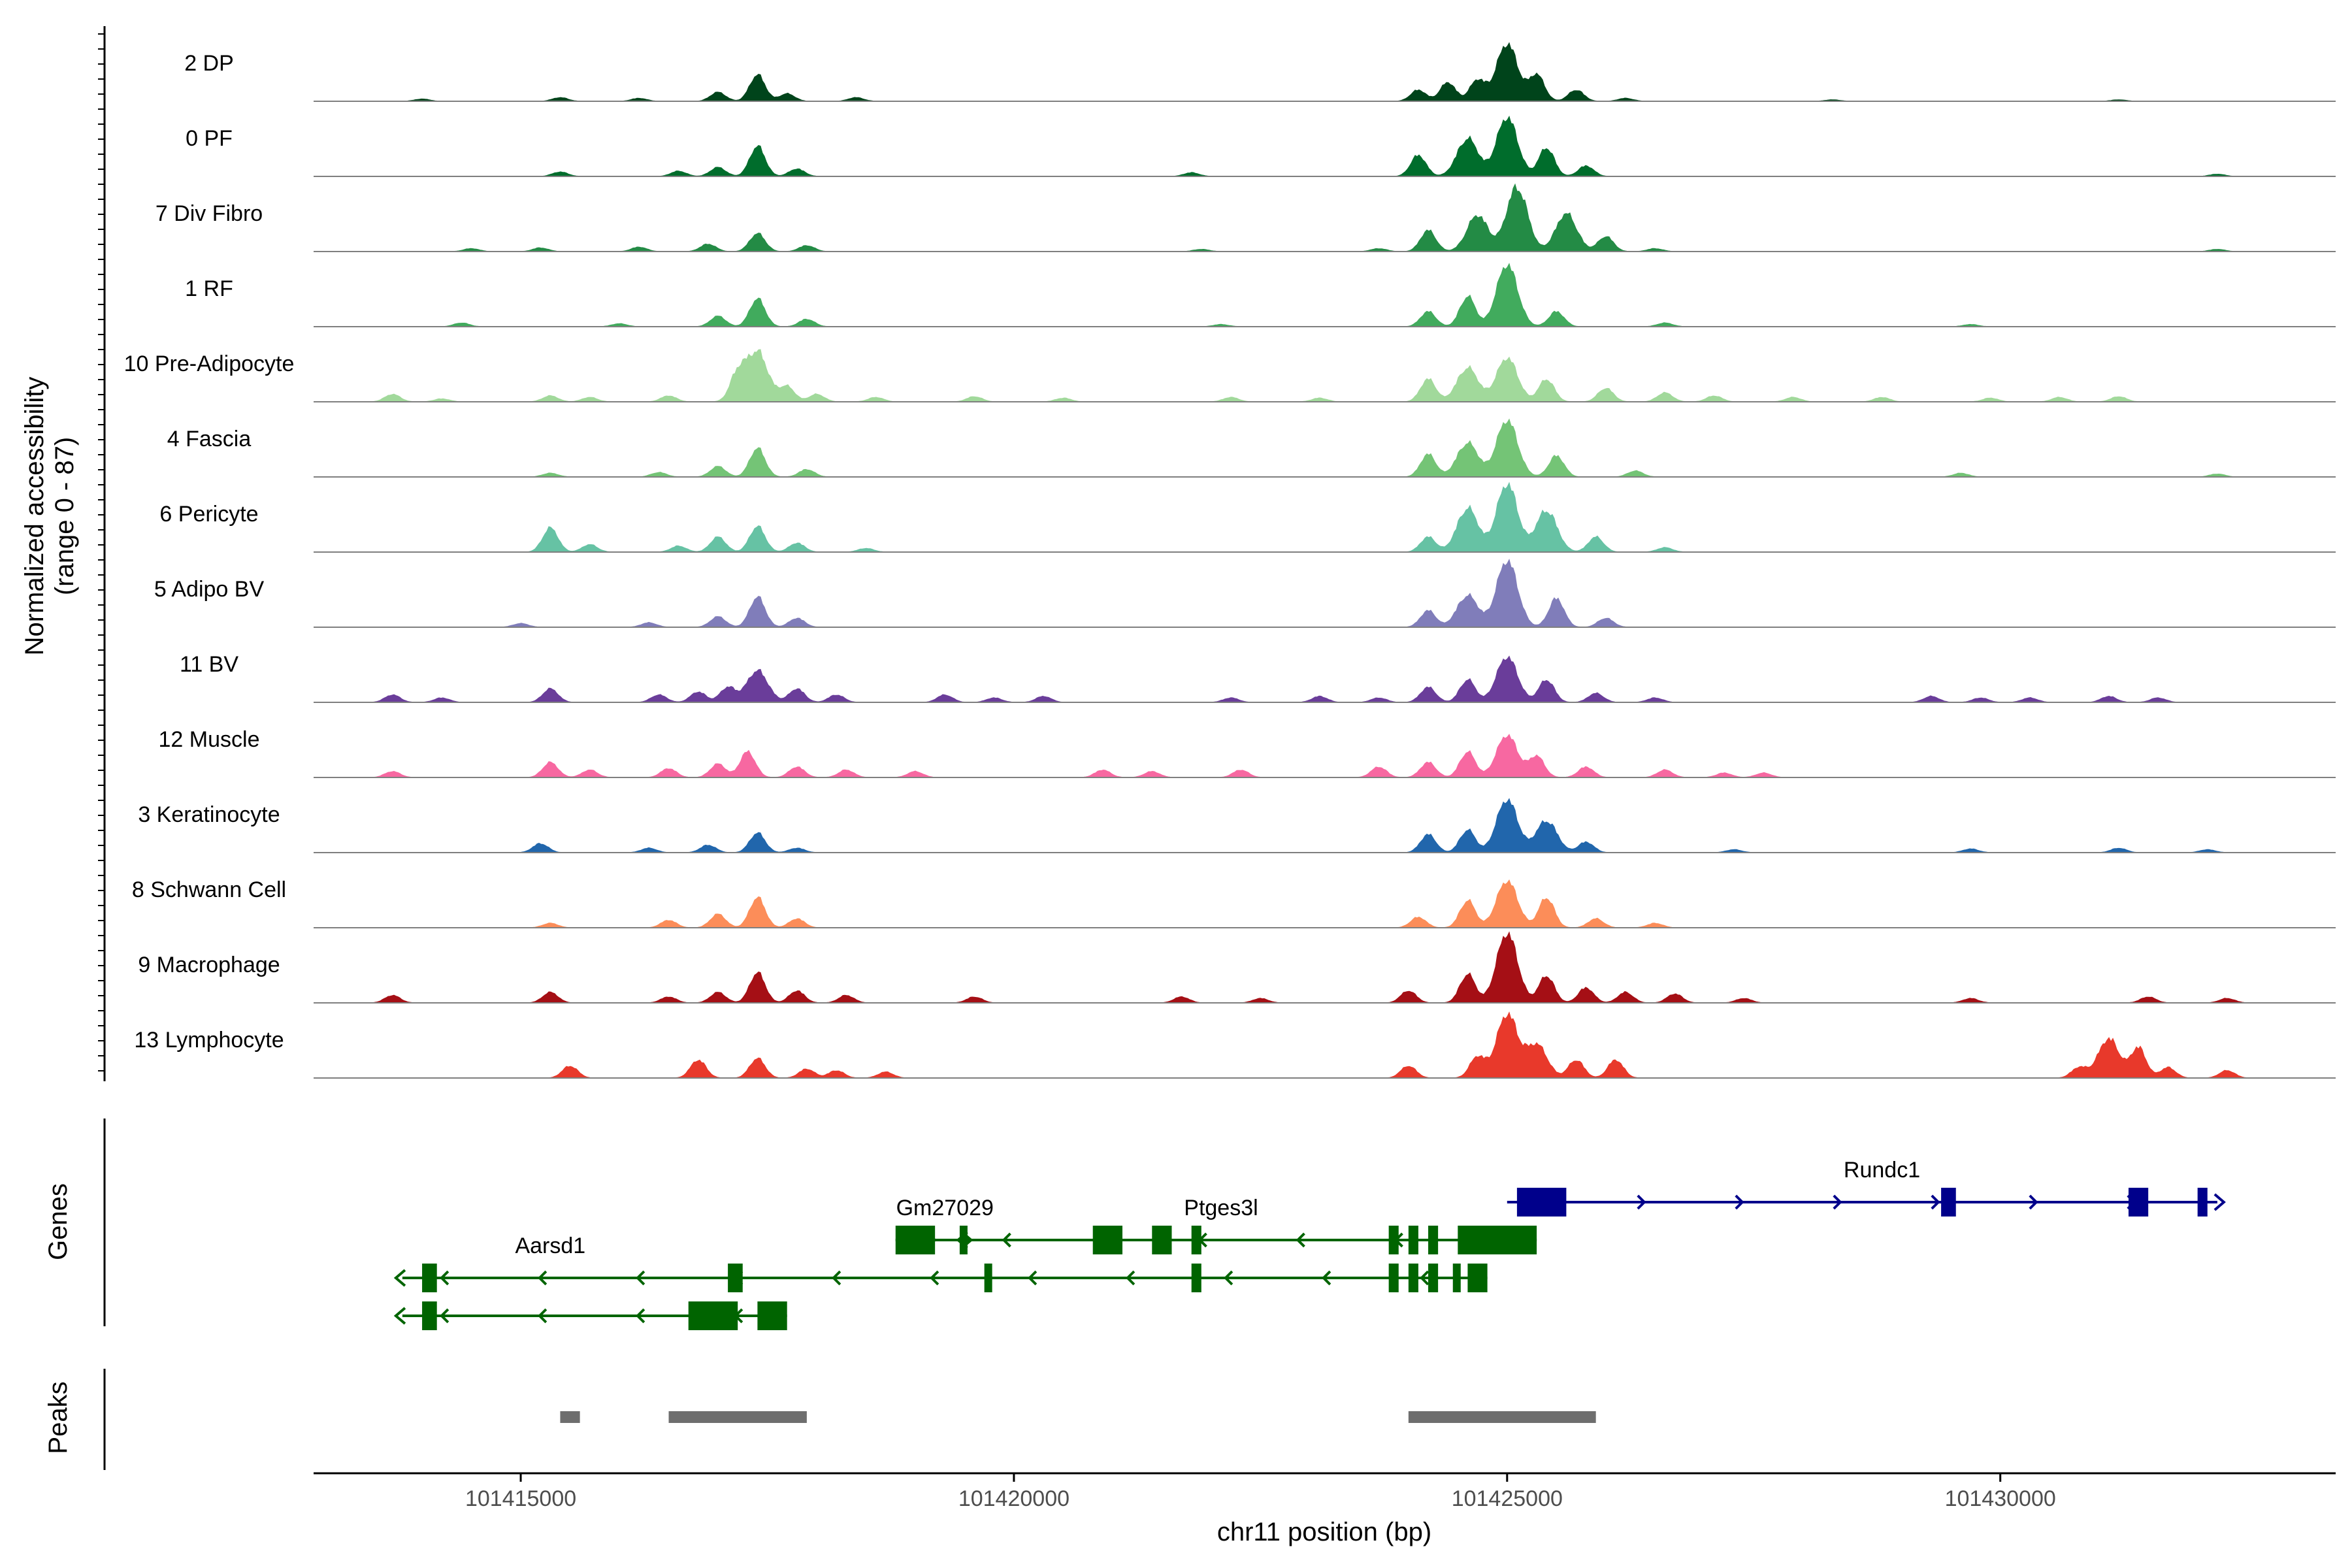  Describe the element at coordinates (1237, 825) in the screenshot. I see `coverage-track: 3 Keratinocyte` at that location.